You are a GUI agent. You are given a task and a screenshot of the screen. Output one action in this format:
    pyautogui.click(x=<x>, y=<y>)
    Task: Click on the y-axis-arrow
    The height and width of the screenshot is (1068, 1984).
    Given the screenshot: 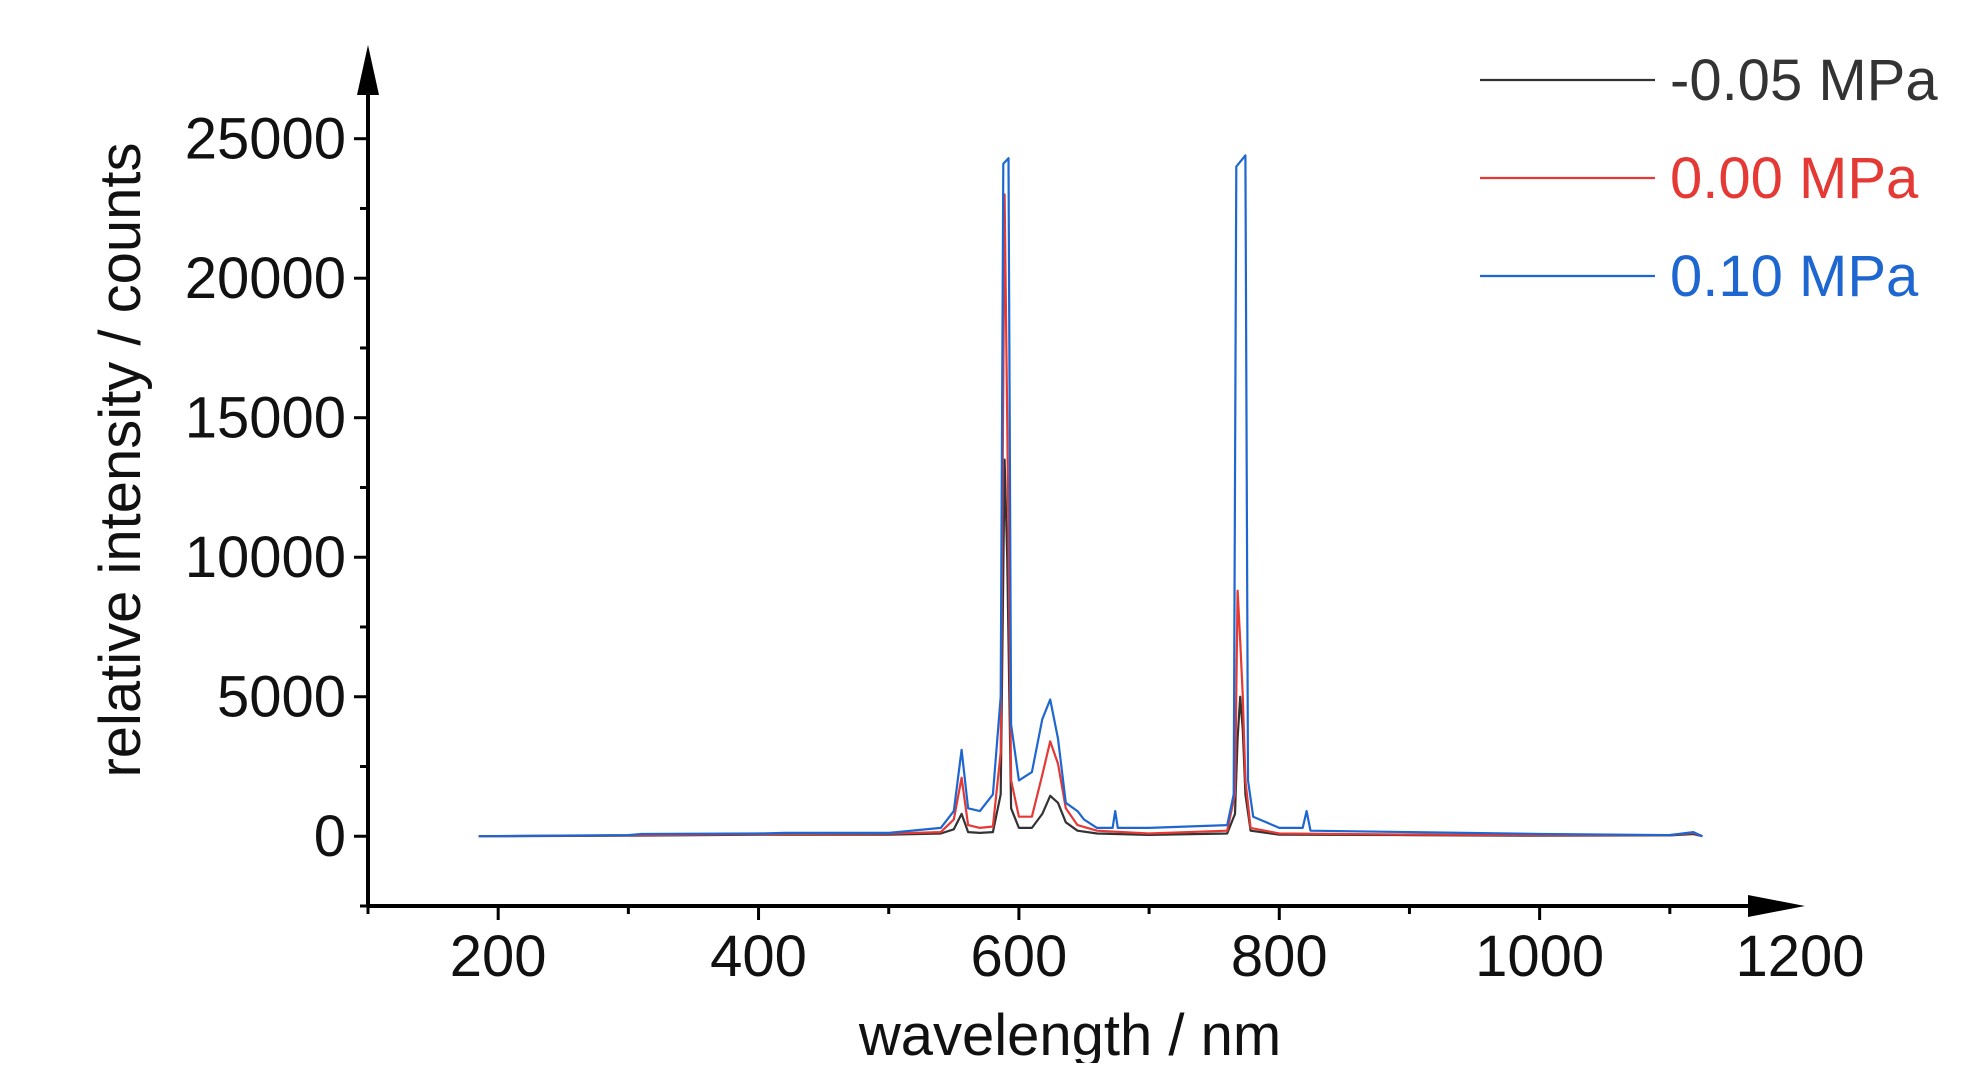 What is the action you would take?
    pyautogui.click(x=368, y=70)
    